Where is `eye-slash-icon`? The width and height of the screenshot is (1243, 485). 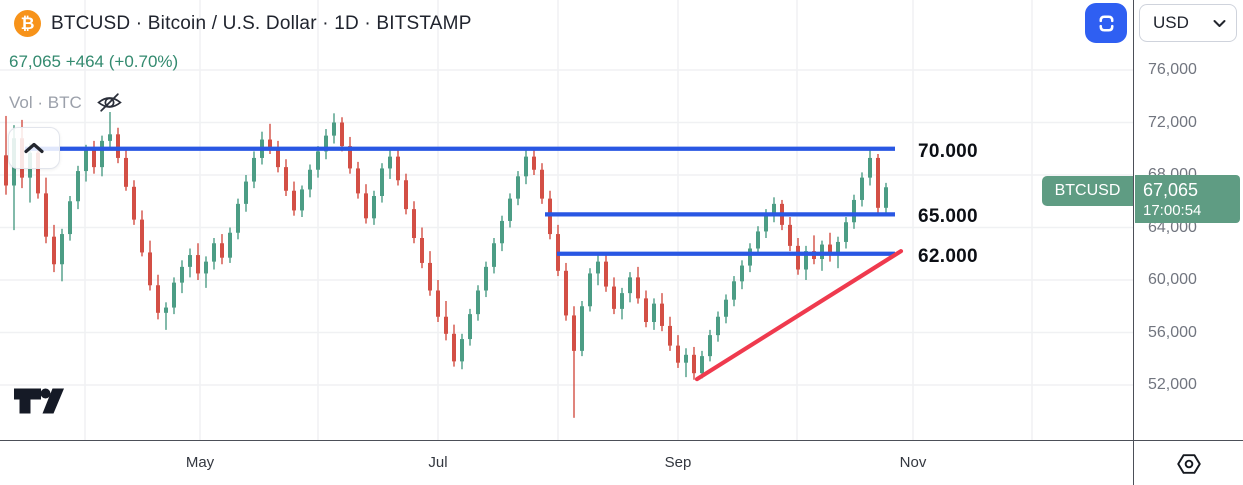 eye-slash-icon is located at coordinates (109, 102).